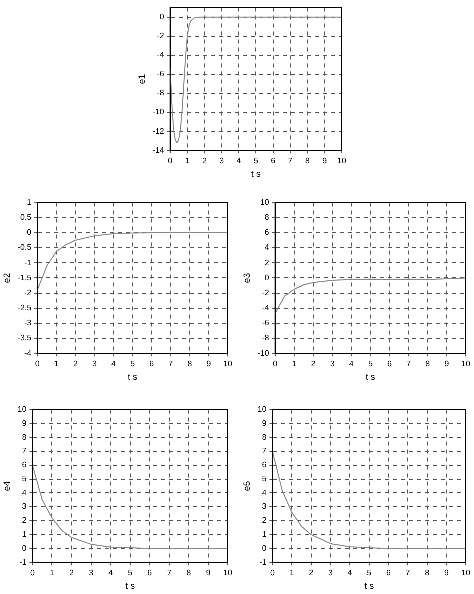 This screenshot has height=594, width=474. Describe the element at coordinates (141, 79) in the screenshot. I see `y-axis-title: e1` at that location.